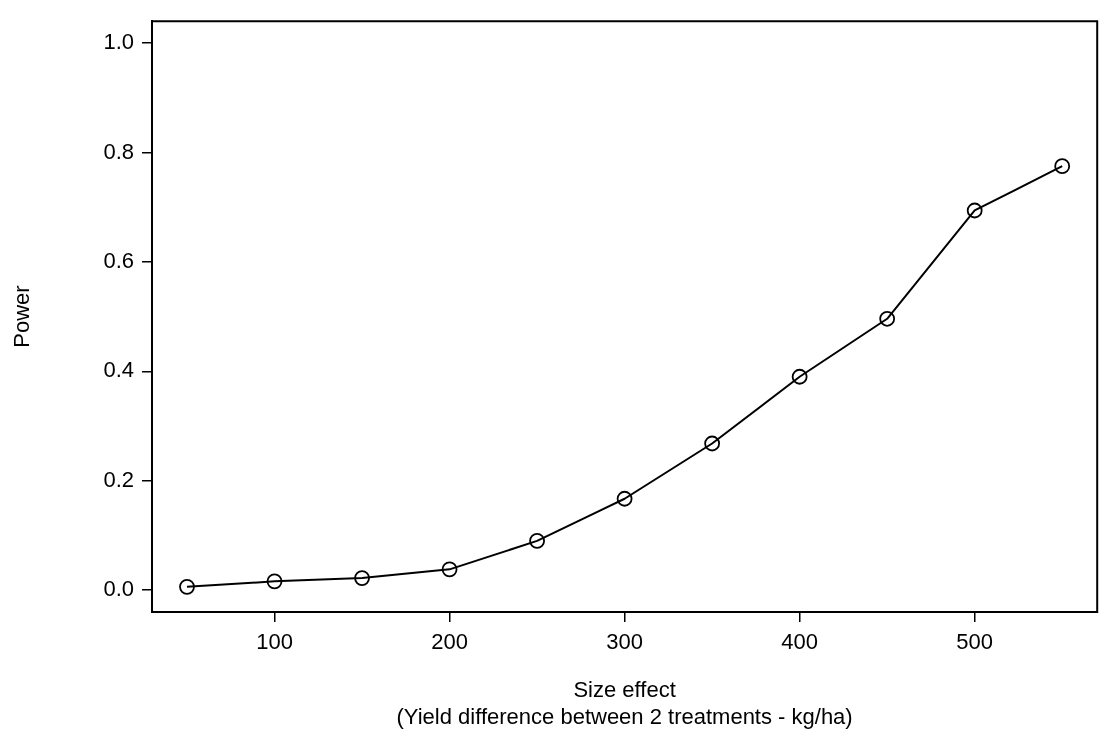 The width and height of the screenshot is (1106, 753). What do you see at coordinates (975, 642) in the screenshot?
I see `x-tick-label: 500` at bounding box center [975, 642].